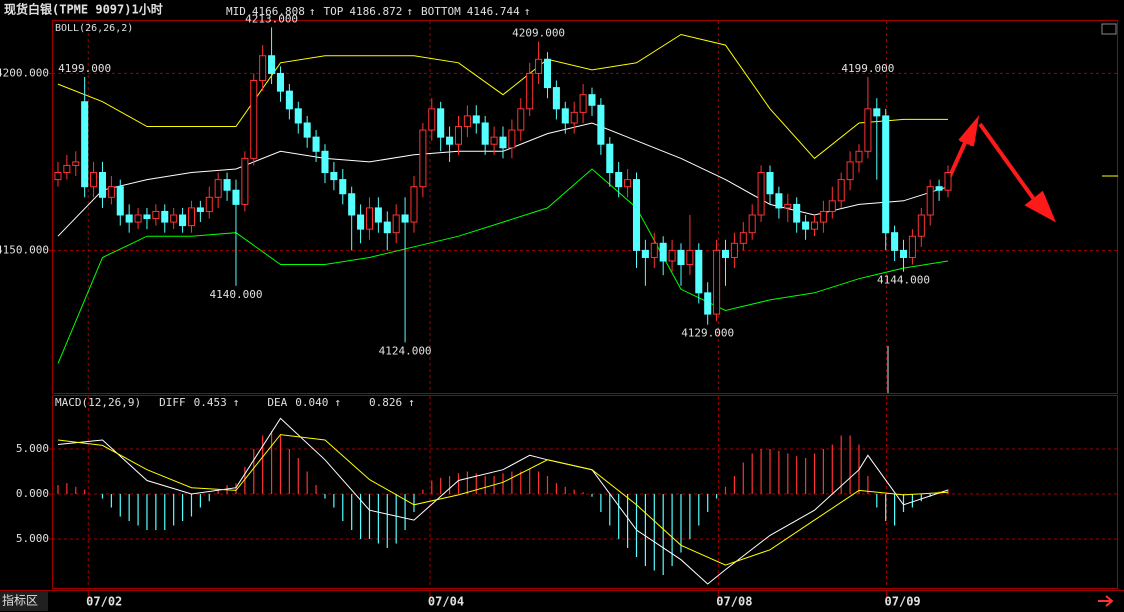  What do you see at coordinates (903, 280) in the screenshot?
I see `price-annotation: 4144.000` at bounding box center [903, 280].